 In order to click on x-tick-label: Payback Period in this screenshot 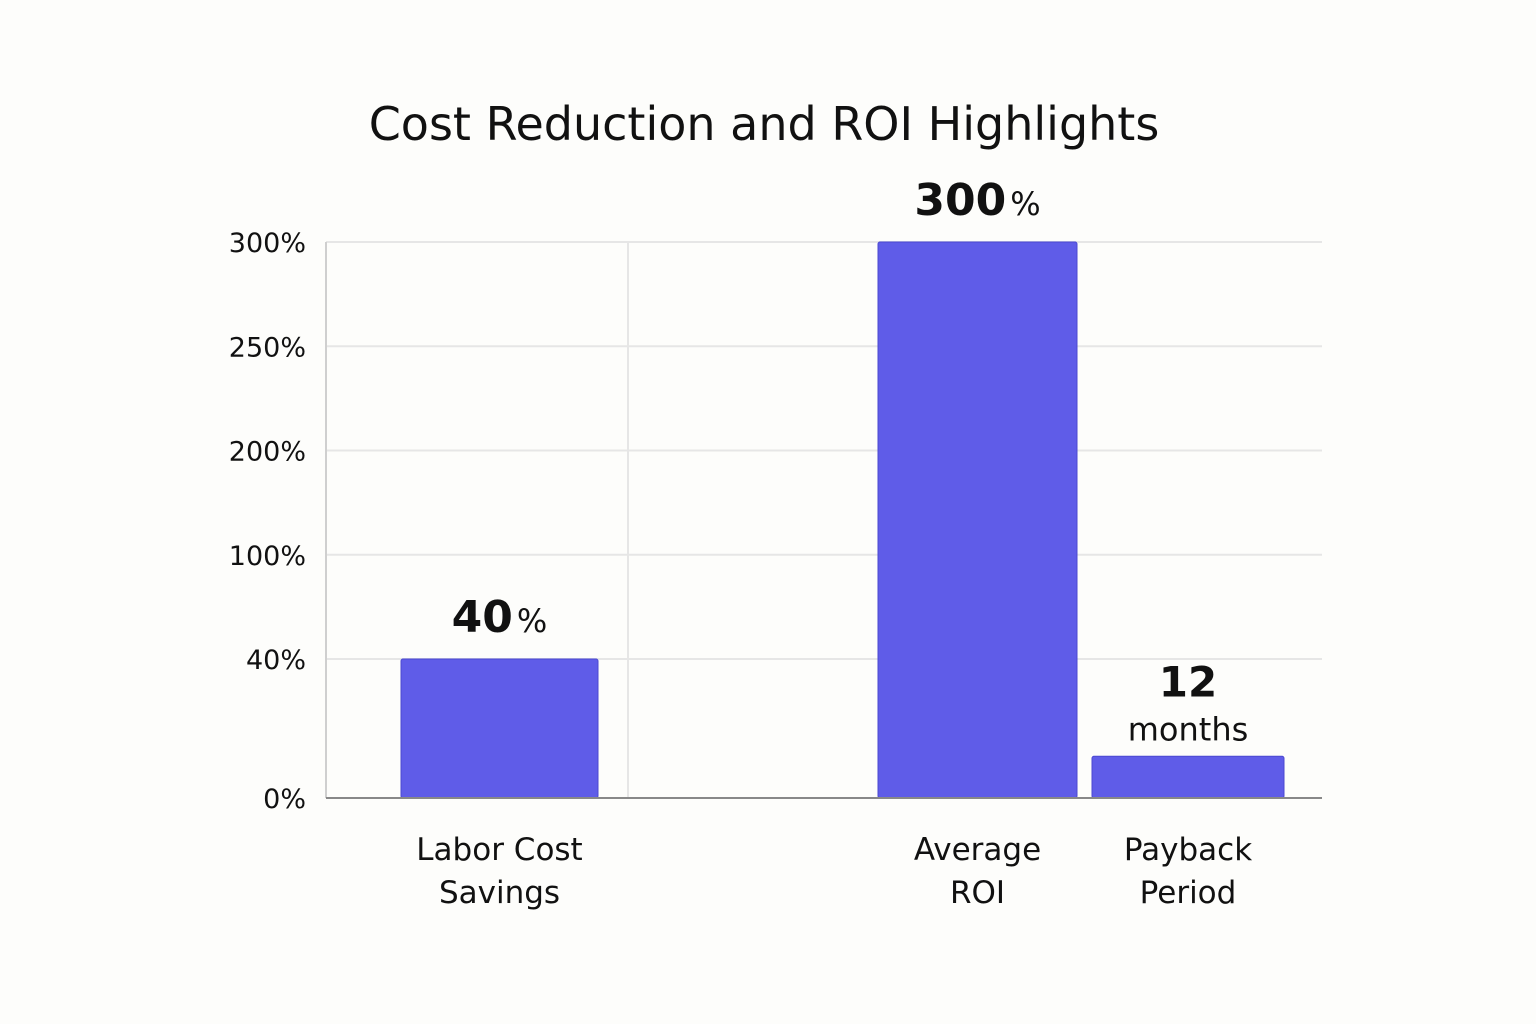, I will do `click(1188, 871)`.